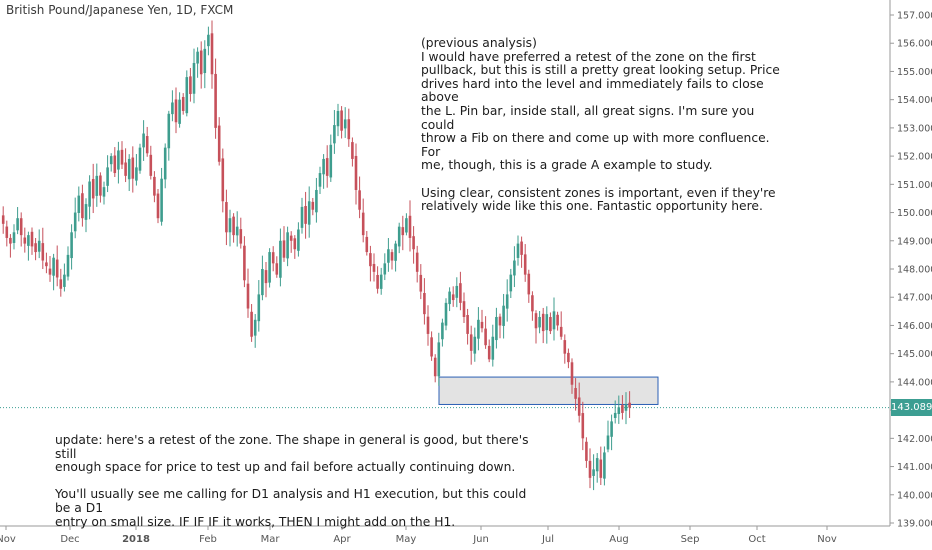 This screenshot has height=550, width=932. What do you see at coordinates (914, 128) in the screenshot?
I see `y-tick-label: 153.000` at bounding box center [914, 128].